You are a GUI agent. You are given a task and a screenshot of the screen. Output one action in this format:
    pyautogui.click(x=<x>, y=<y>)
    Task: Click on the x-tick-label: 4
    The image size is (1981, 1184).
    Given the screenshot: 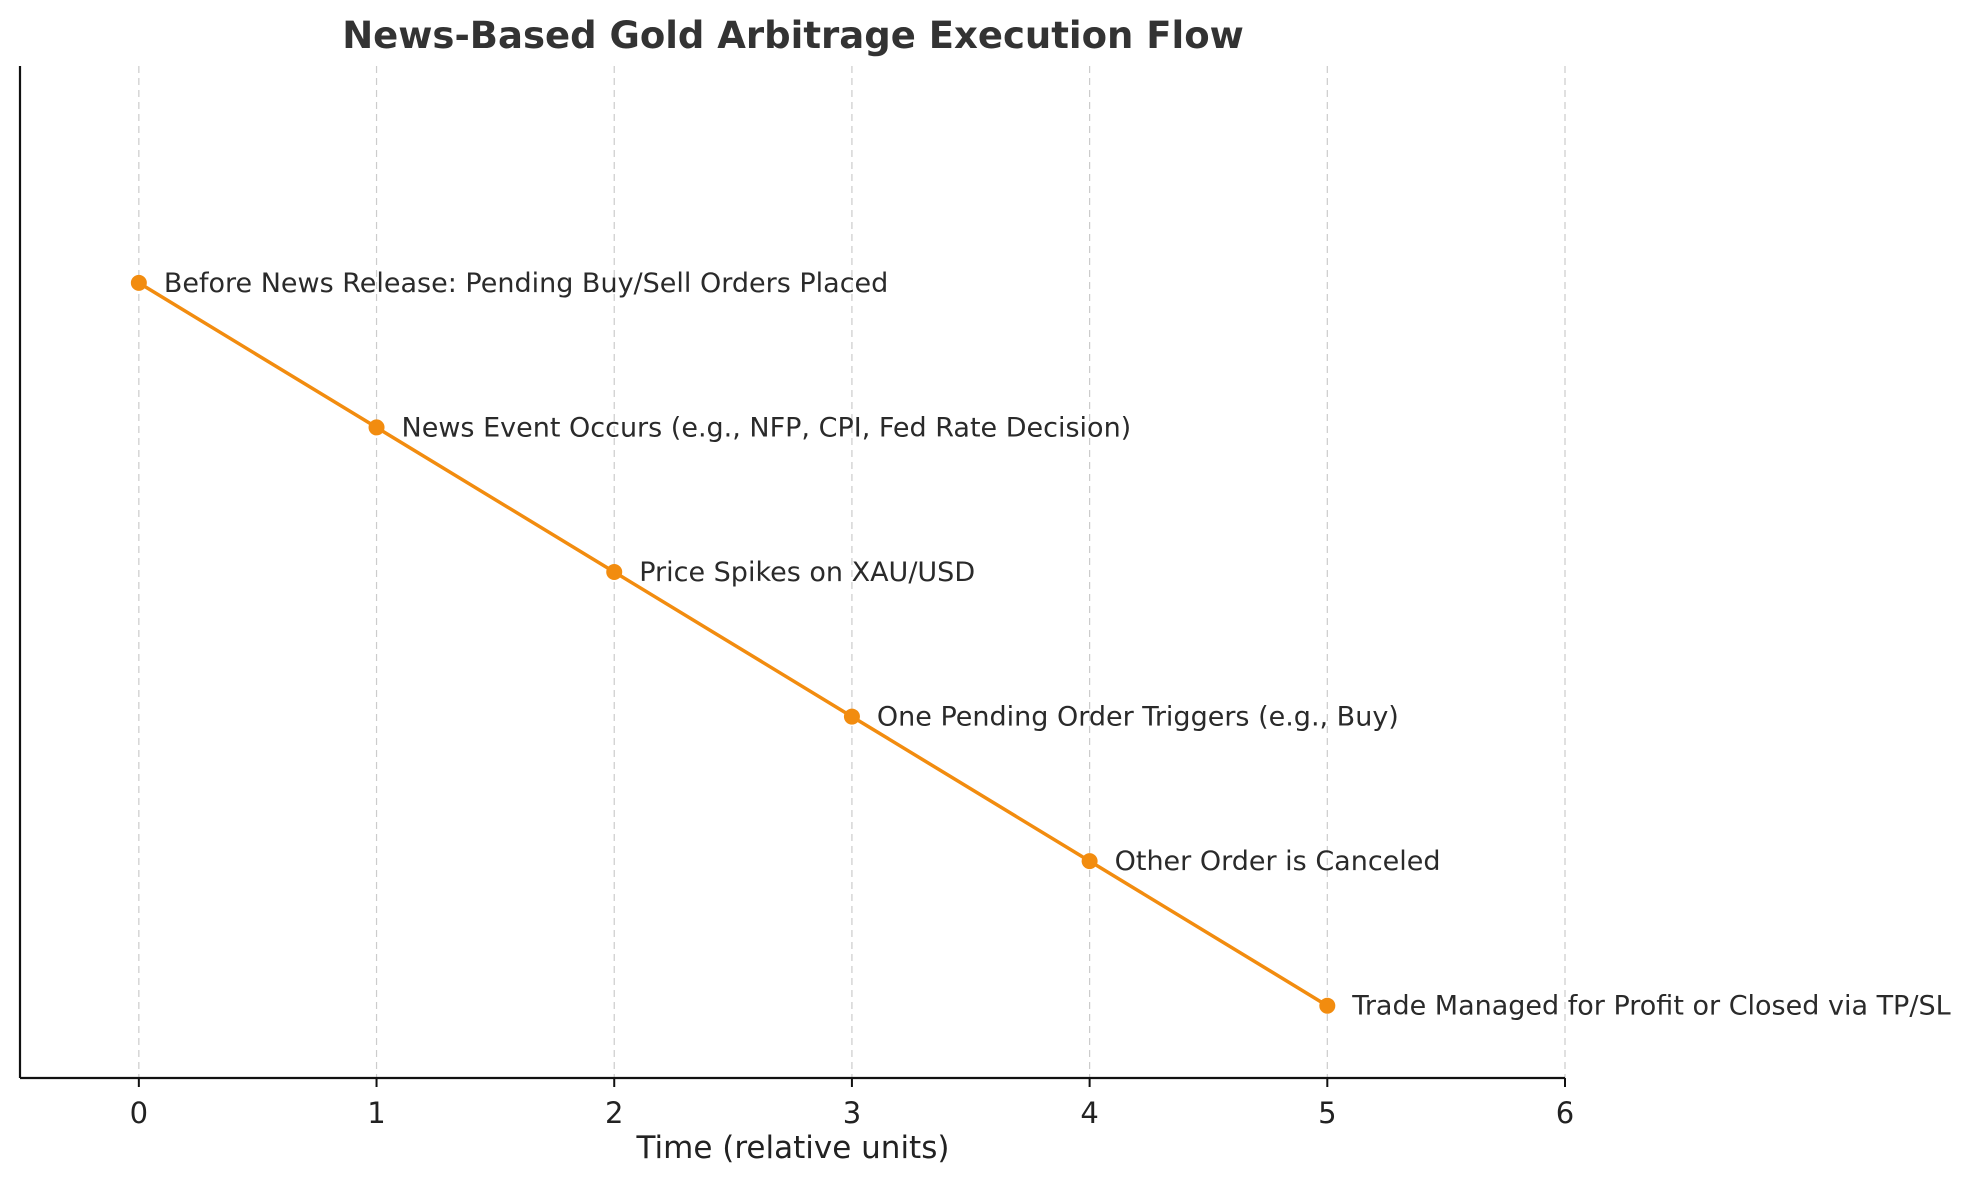 What is the action you would take?
    pyautogui.click(x=1089, y=1113)
    